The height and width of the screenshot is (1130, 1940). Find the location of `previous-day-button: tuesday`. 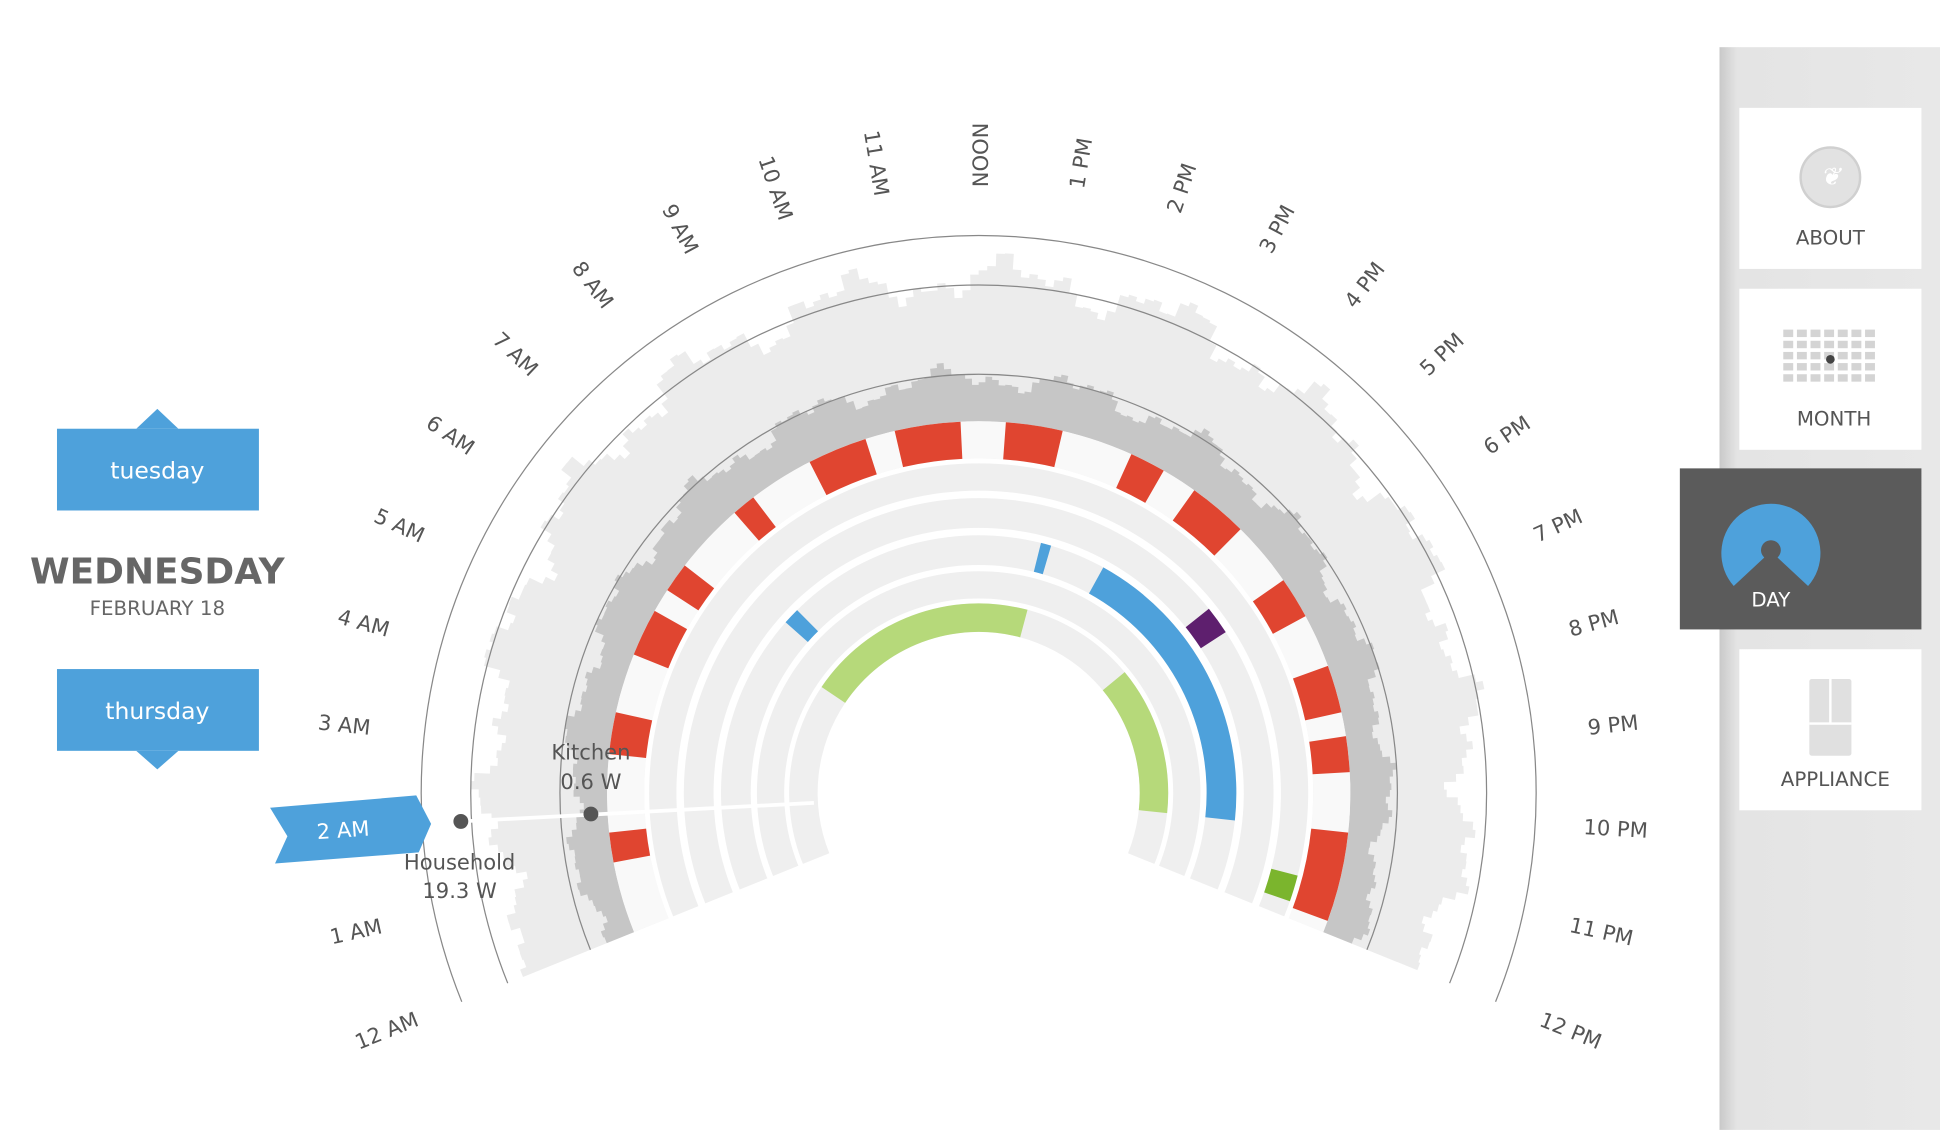

previous-day-button: tuesday is located at coordinates (157, 459).